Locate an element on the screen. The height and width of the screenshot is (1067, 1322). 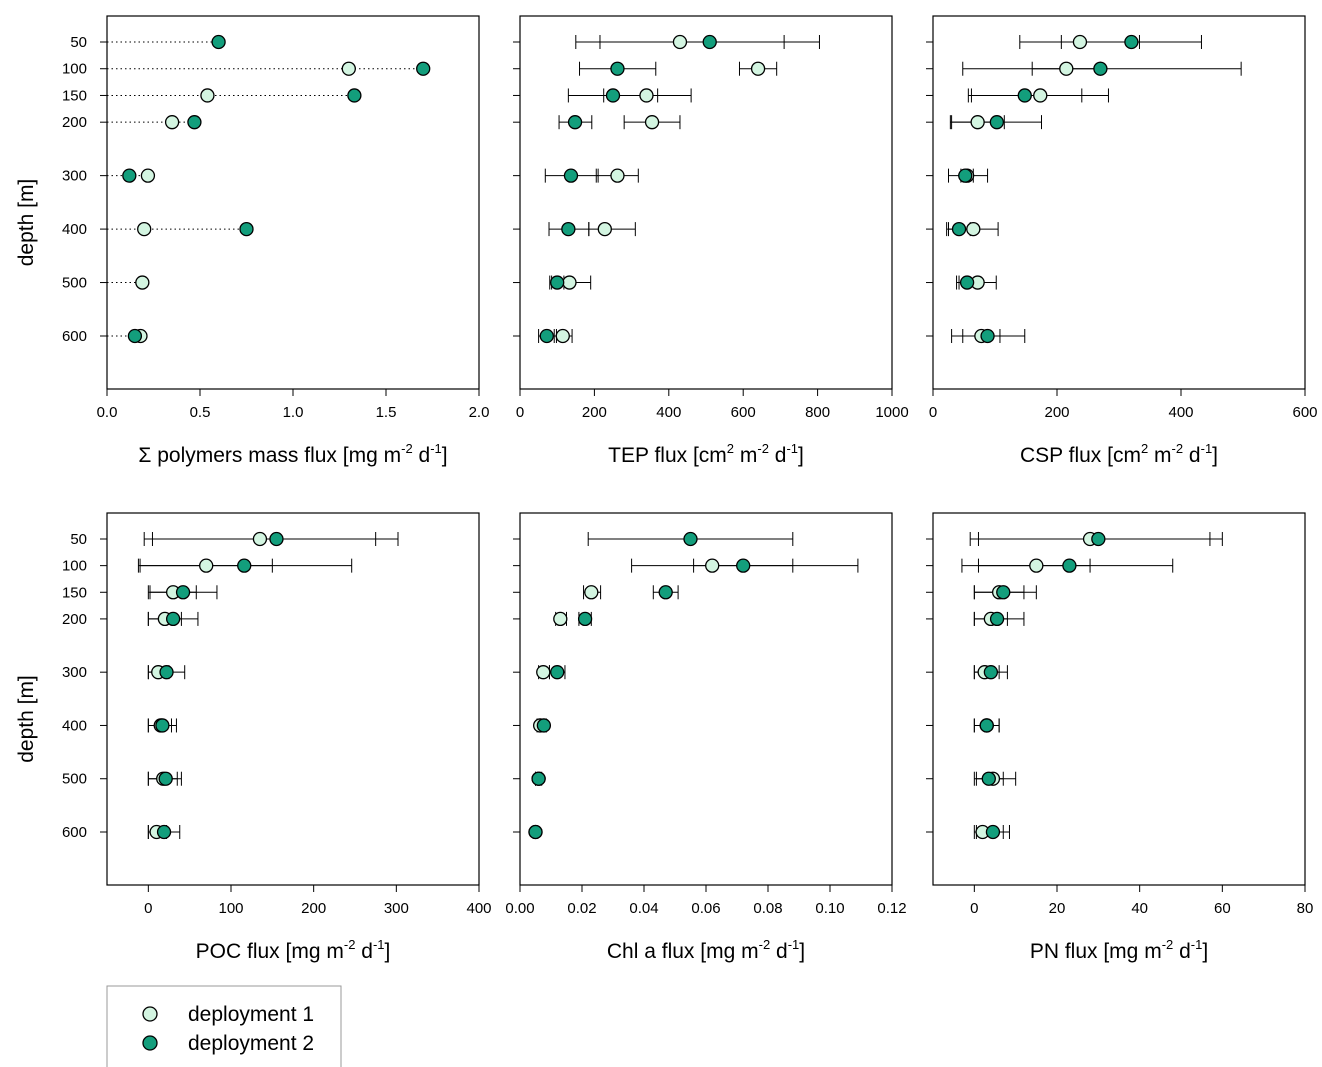
legend: deployment 1 deployment 2 is located at coordinates (224, 1026).